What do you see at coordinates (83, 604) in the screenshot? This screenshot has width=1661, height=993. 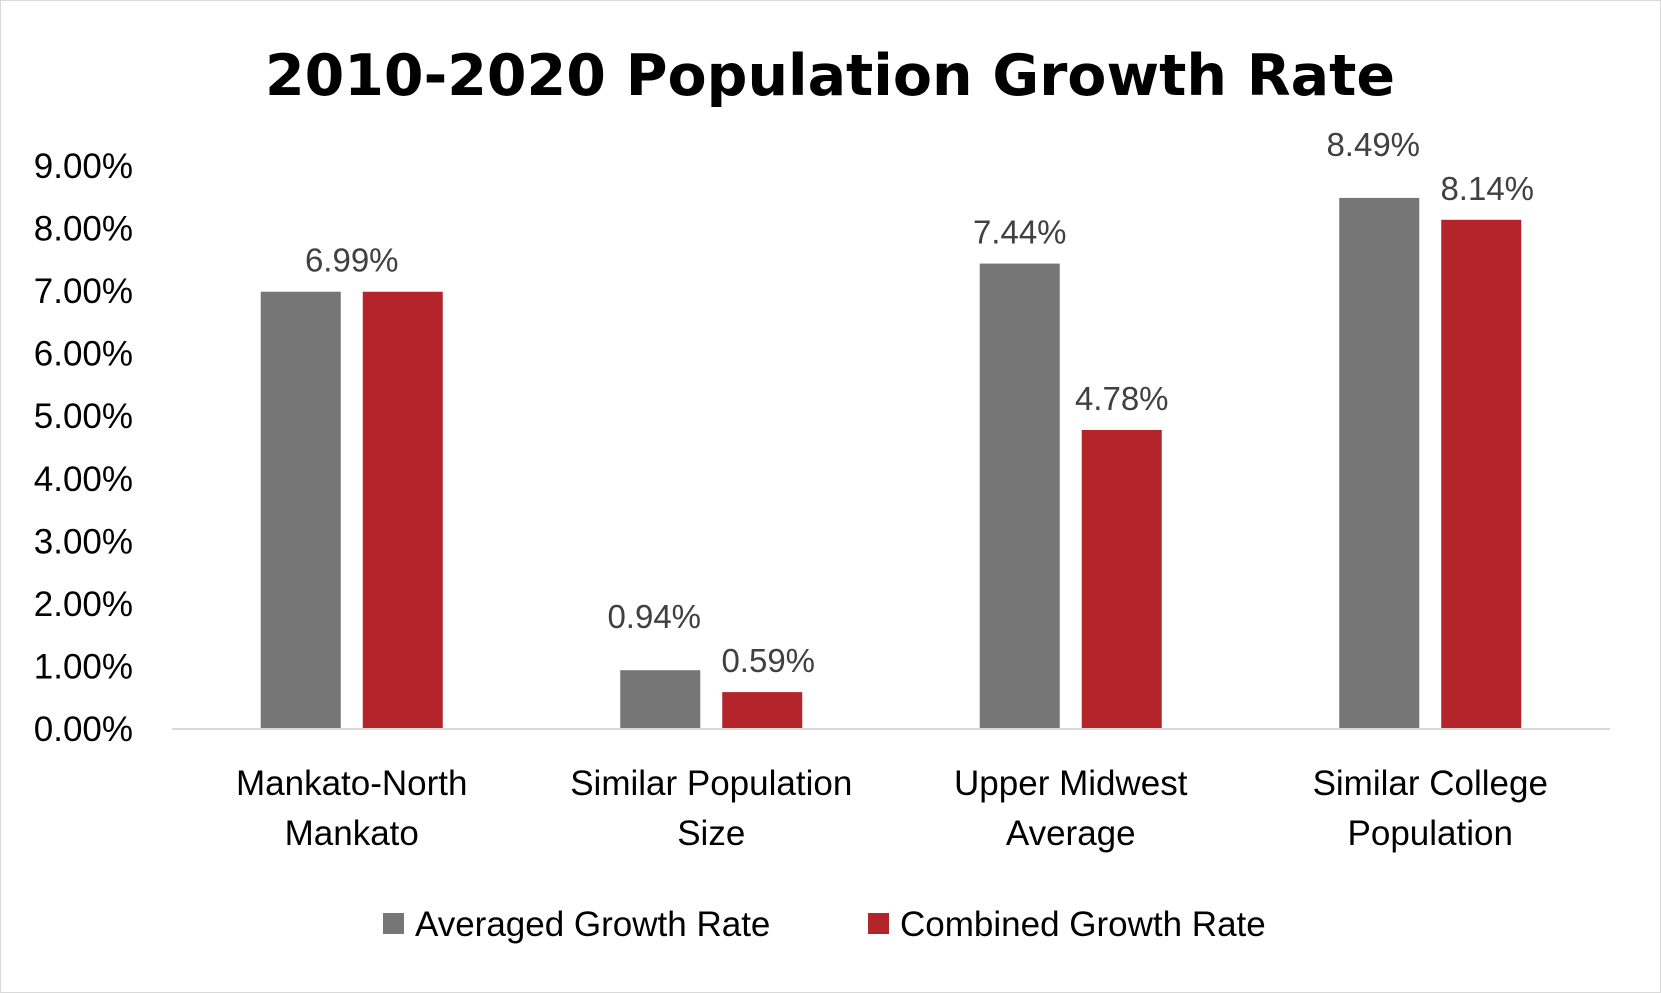 I see `y-tick-label: 2.00%` at bounding box center [83, 604].